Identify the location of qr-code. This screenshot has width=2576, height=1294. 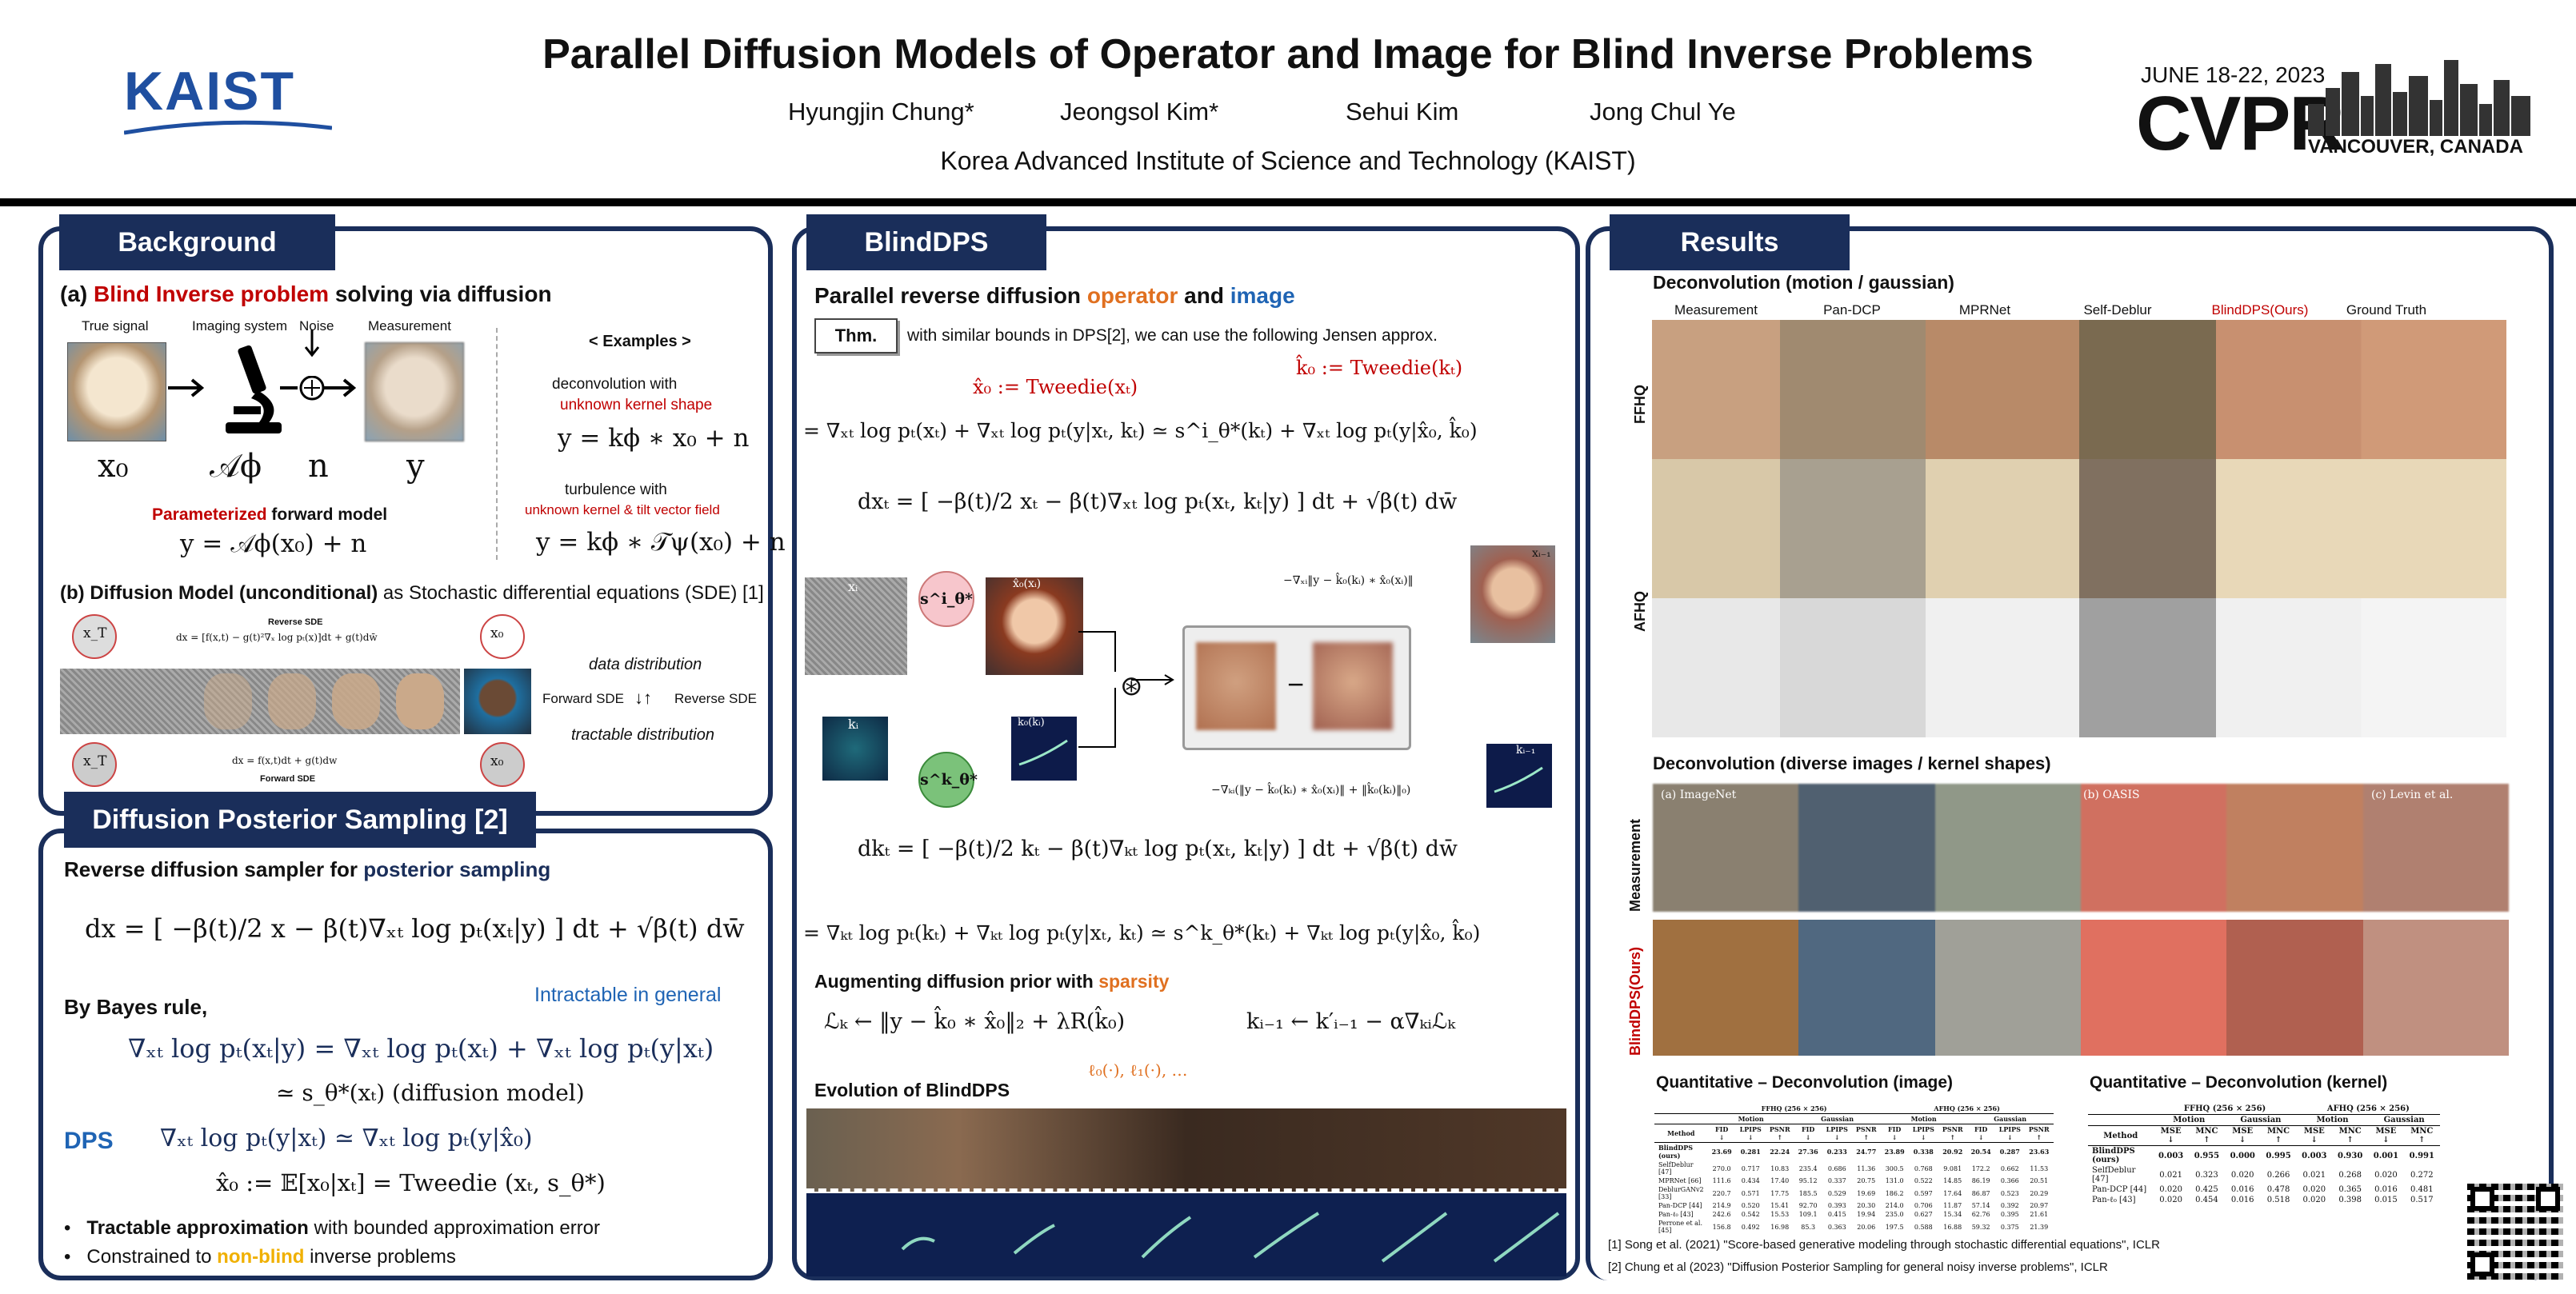
(2515, 1232).